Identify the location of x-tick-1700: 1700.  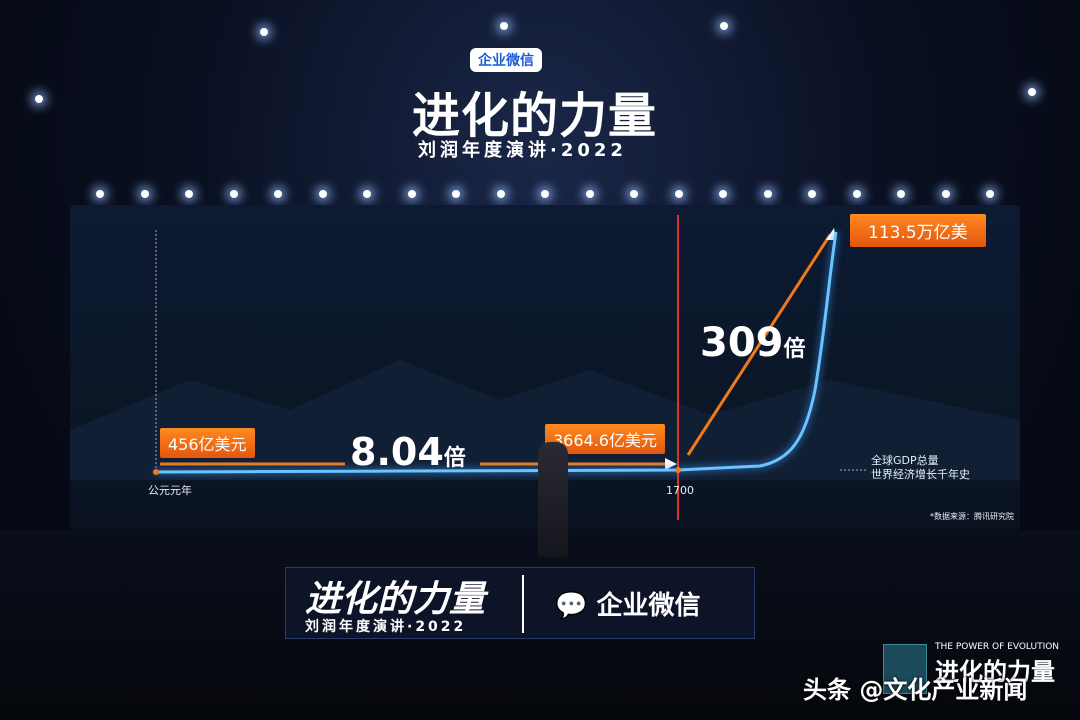
(680, 490).